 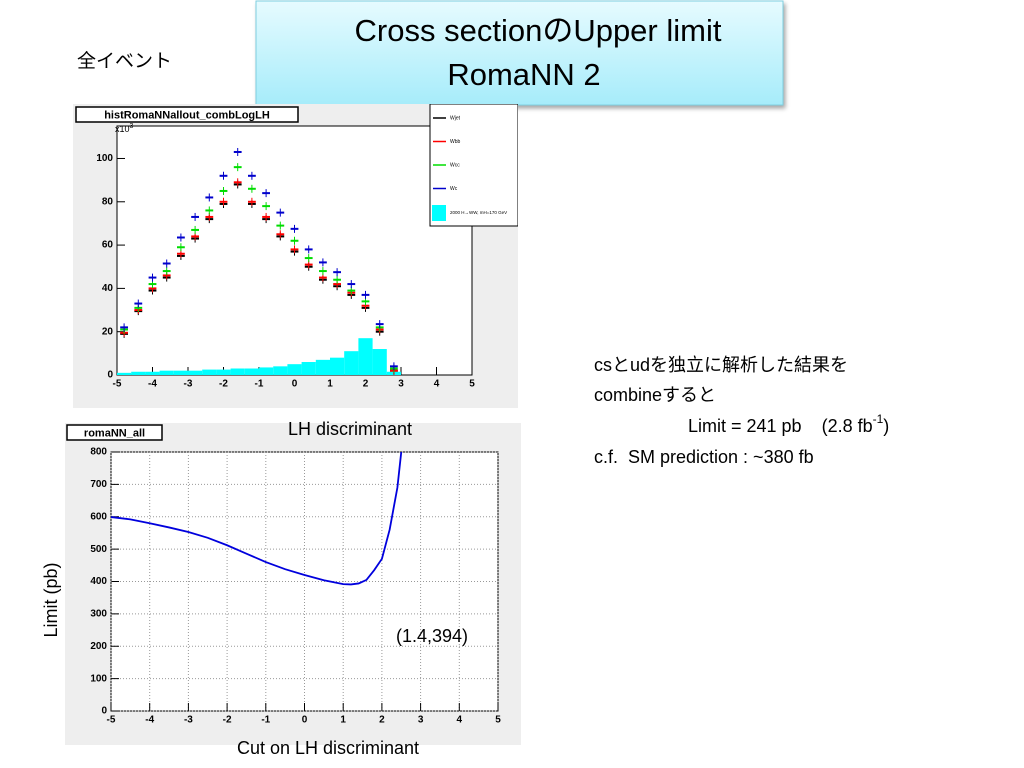 What do you see at coordinates (98, 678) in the screenshot?
I see `y-tick-label: 100` at bounding box center [98, 678].